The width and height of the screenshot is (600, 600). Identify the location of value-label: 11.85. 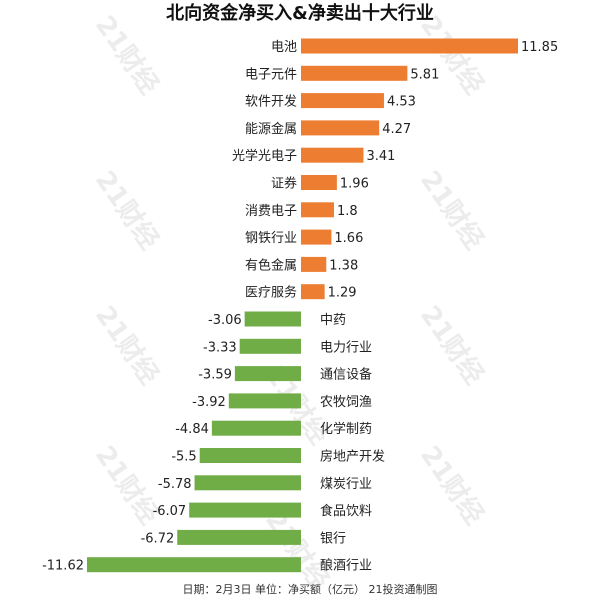
(539, 47).